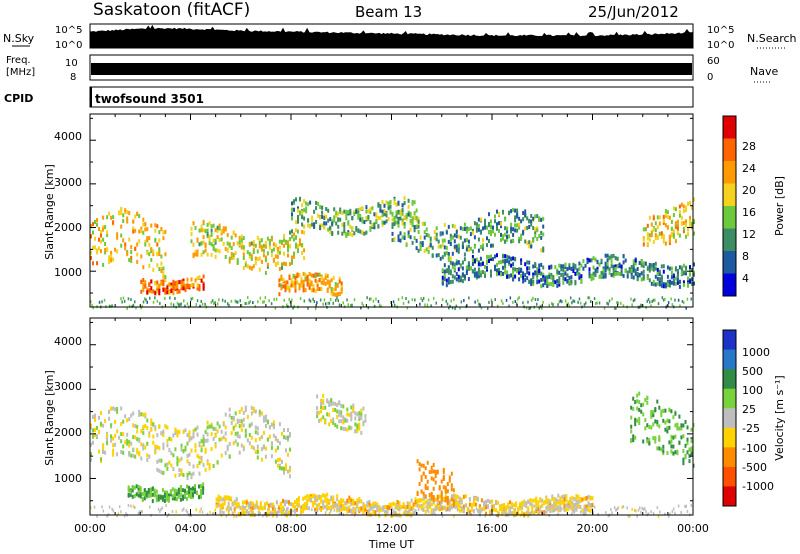 This screenshot has width=800, height=554. What do you see at coordinates (20, 72) in the screenshot?
I see `freq-label-line2: [MHz]` at bounding box center [20, 72].